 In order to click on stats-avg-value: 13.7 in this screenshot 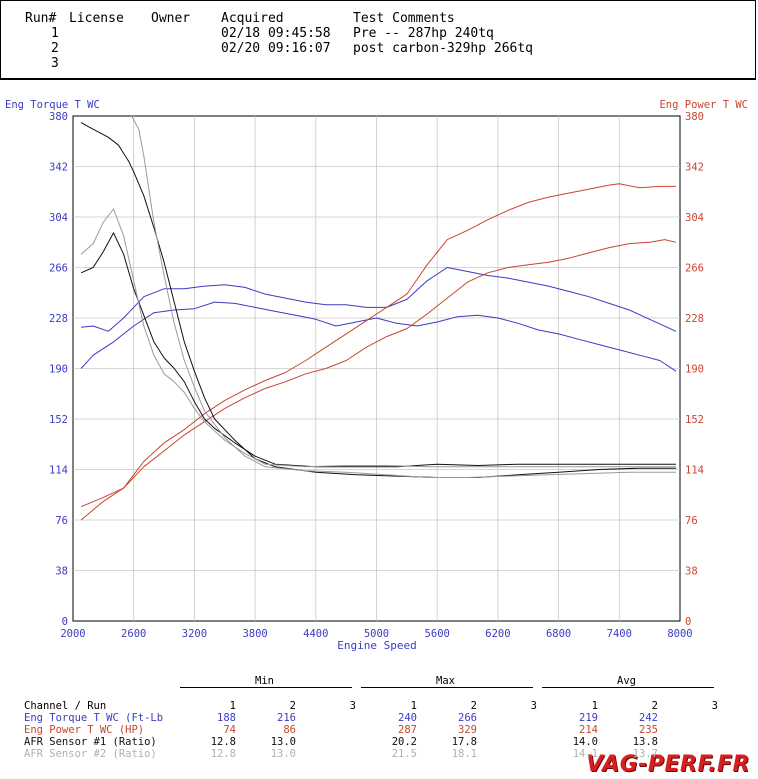, I will do `click(645, 754)`.